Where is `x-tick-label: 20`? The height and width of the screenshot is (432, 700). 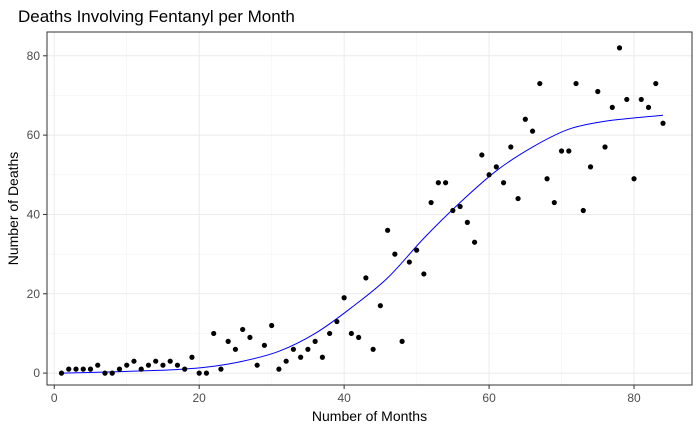 x-tick-label: 20 is located at coordinates (200, 398).